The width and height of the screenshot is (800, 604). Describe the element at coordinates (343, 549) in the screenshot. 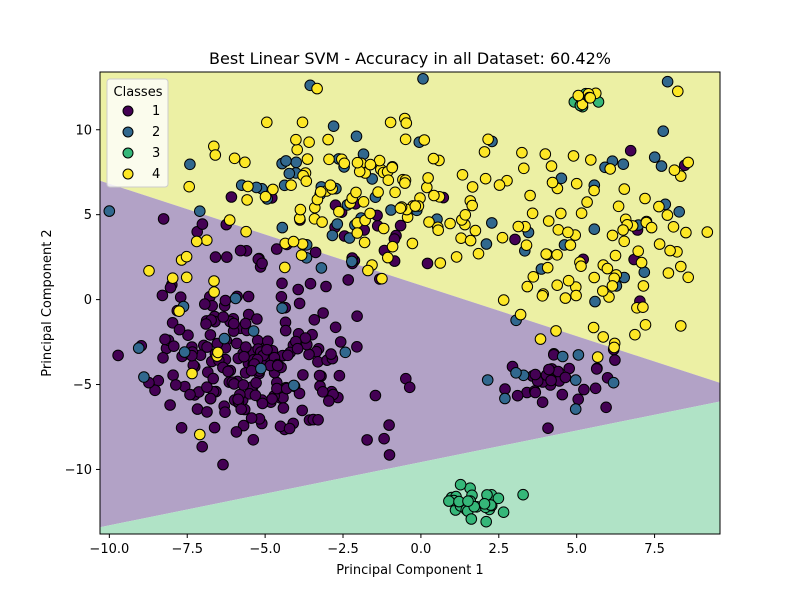

I see `x-tick-label: −2.5` at that location.